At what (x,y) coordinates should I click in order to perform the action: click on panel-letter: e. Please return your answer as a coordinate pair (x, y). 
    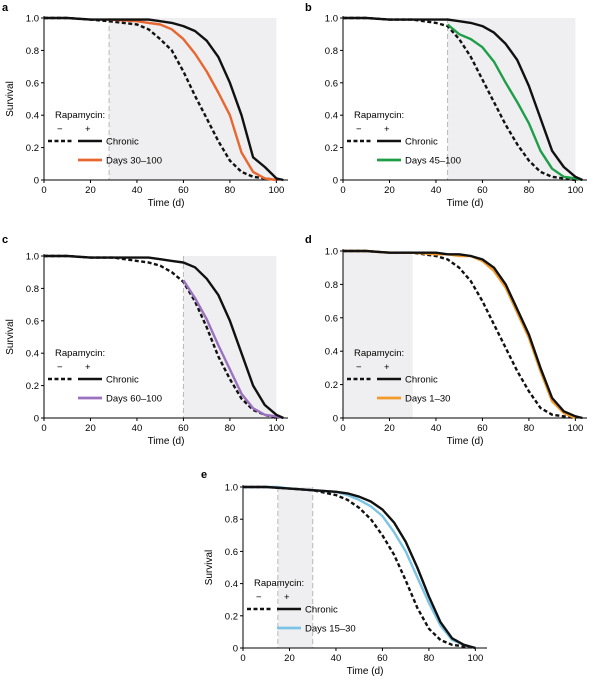
    Looking at the image, I should click on (204, 475).